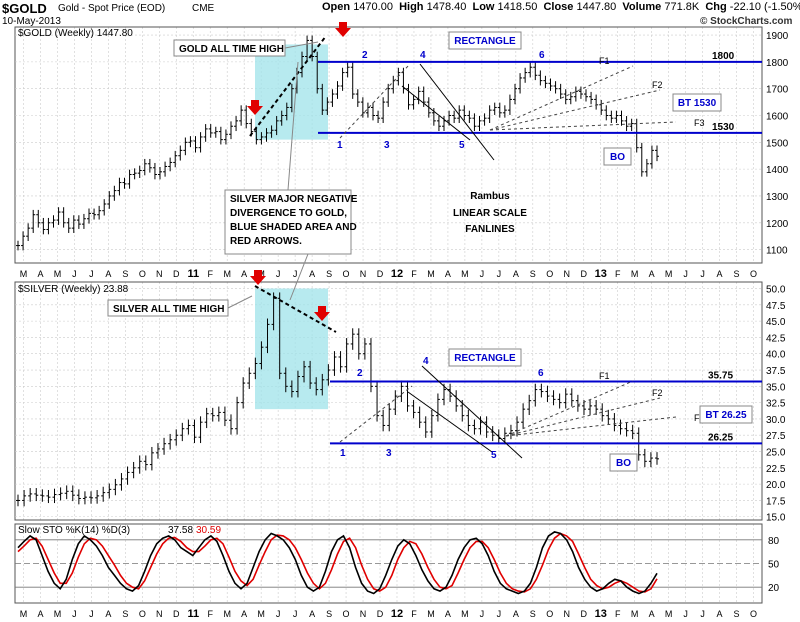 The image size is (800, 622). I want to click on sto-k-value: 37.58, so click(180, 530).